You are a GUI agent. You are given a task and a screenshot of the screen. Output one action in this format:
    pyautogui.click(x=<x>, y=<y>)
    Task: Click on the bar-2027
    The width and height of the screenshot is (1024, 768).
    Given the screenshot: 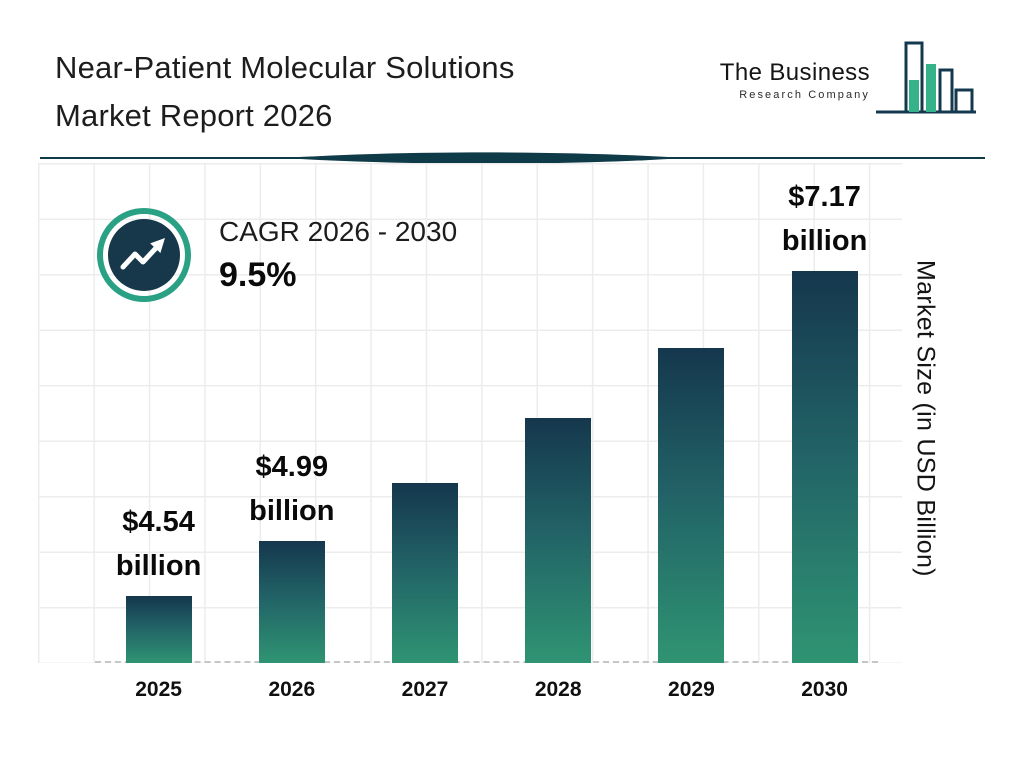 What is the action you would take?
    pyautogui.click(x=425, y=572)
    